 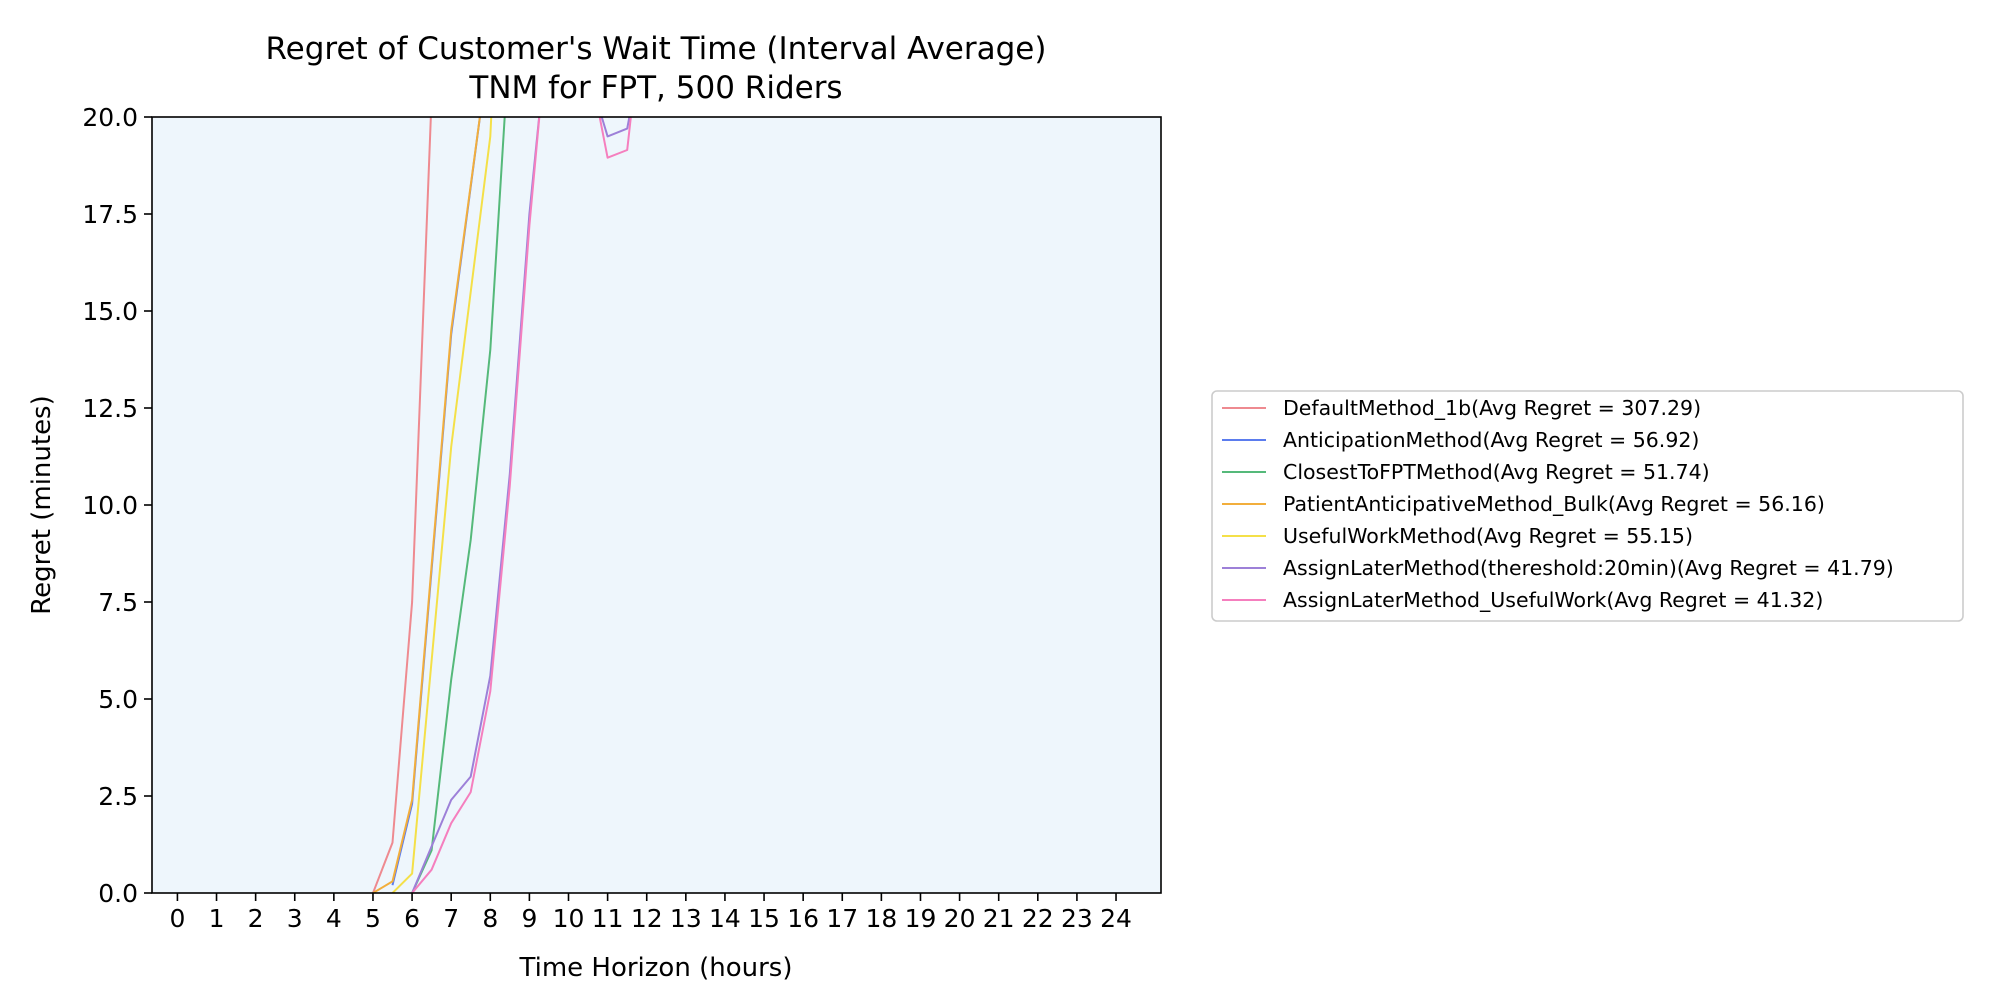 I want to click on x-tick-label: 6, so click(x=412, y=918).